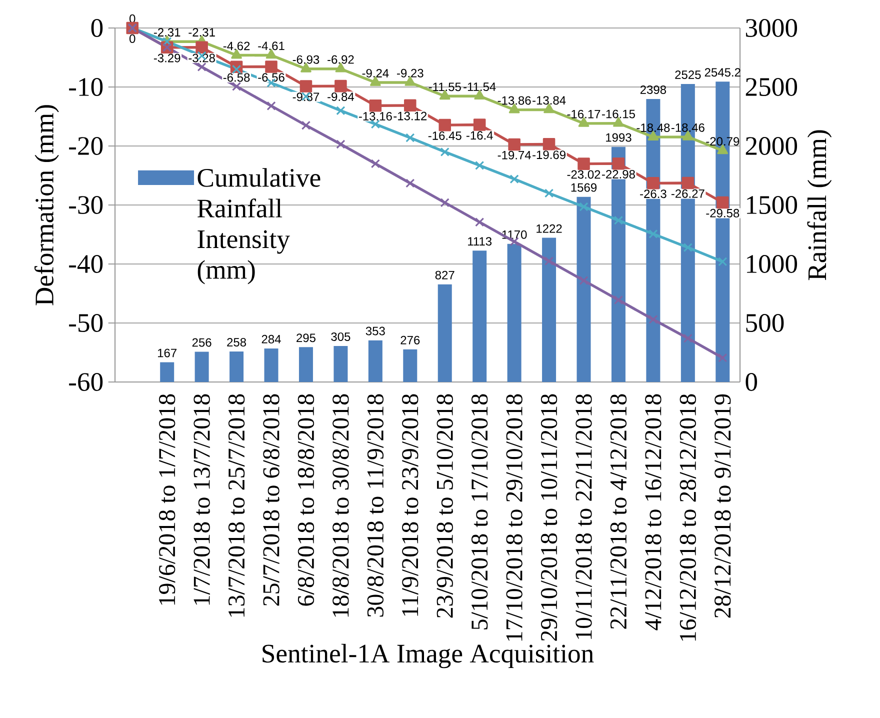 The width and height of the screenshot is (880, 718). What do you see at coordinates (375, 73) in the screenshot?
I see `data-label: -9.24` at bounding box center [375, 73].